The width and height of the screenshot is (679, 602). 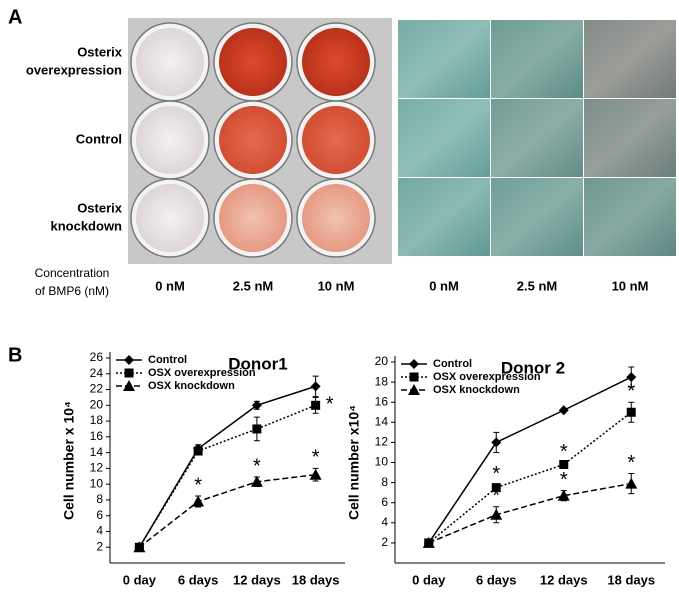 I want to click on panel-label: A, so click(x=15, y=17).